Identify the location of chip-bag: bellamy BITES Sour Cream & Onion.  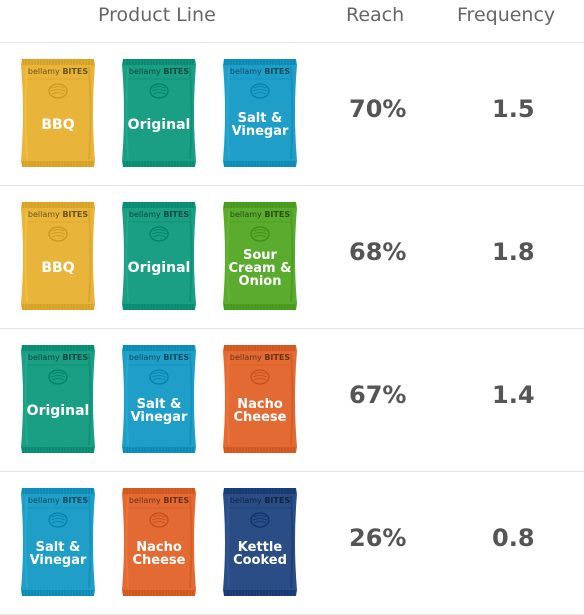
(260, 256).